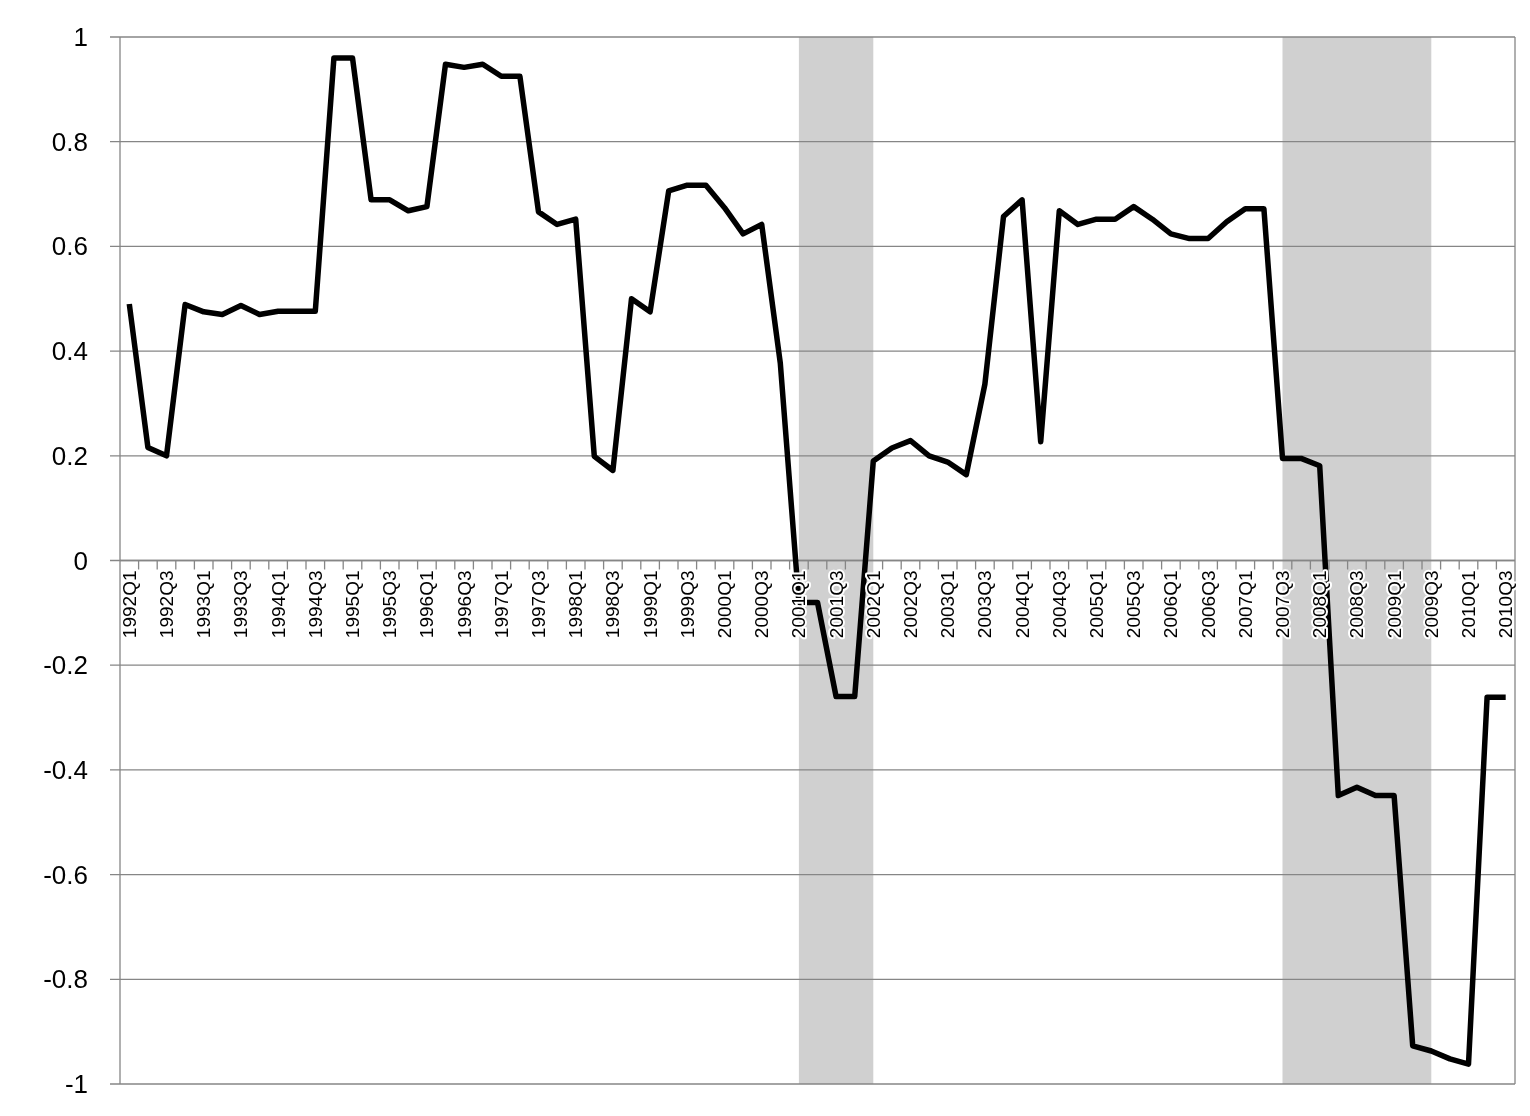 The image size is (1530, 1116). Describe the element at coordinates (910, 604) in the screenshot. I see `x-tick-label: 2002Q3` at that location.